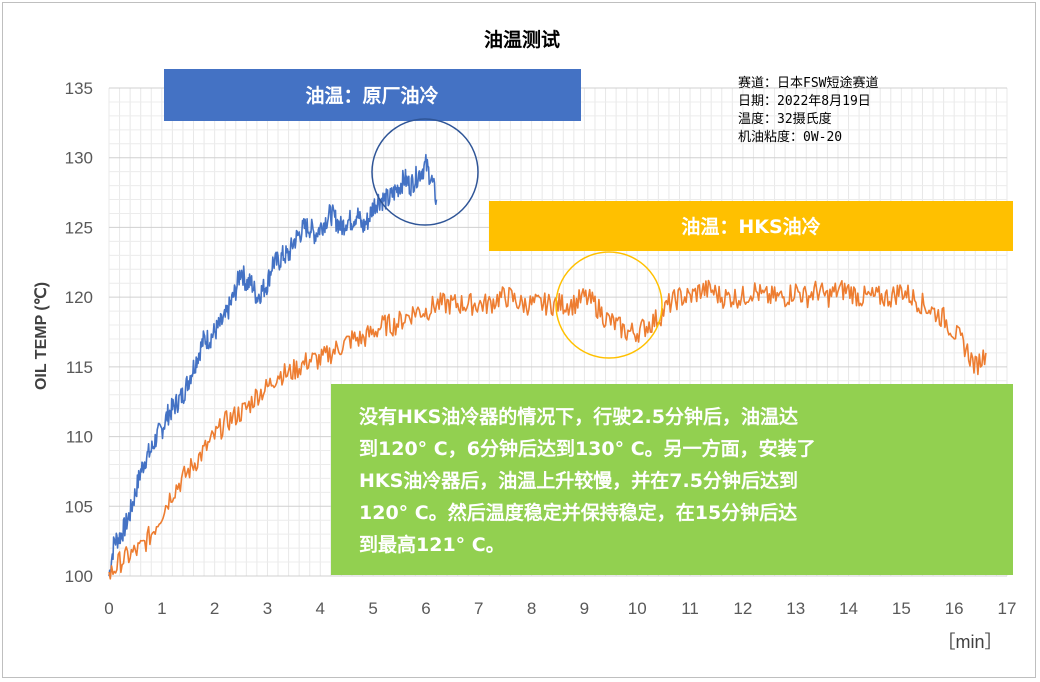 The width and height of the screenshot is (1040, 682). Describe the element at coordinates (587, 448) in the screenshot. I see `summary-line-2: 到120° C，6分钟后达到130° C。另一方面，安装了` at that location.